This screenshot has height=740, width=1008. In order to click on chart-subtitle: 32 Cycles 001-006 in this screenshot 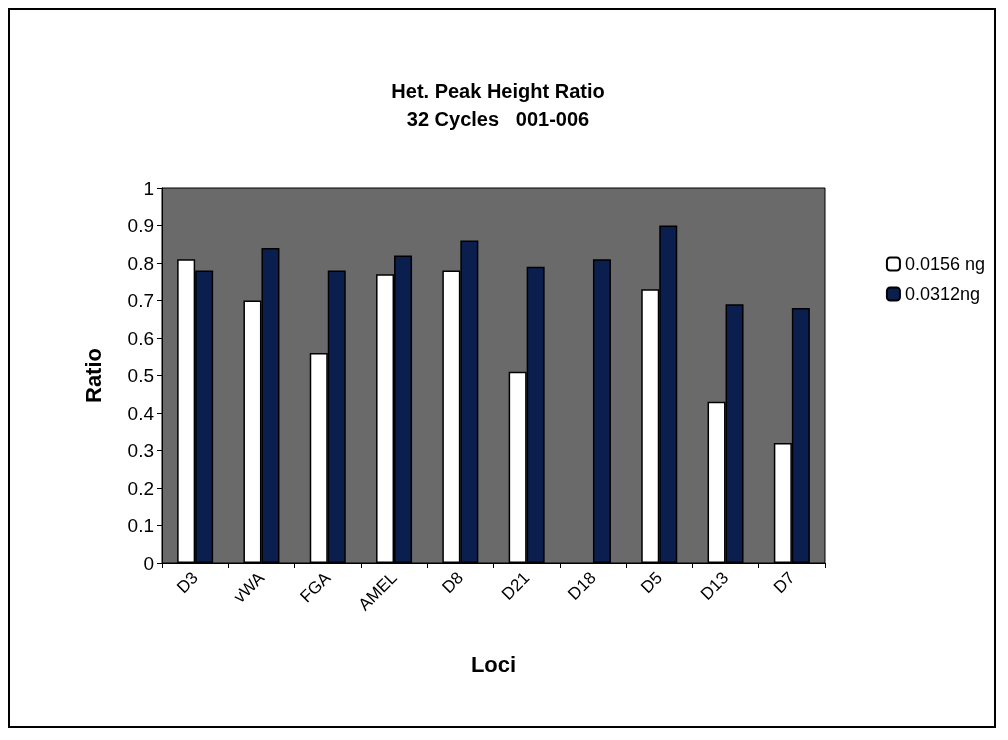, I will do `click(498, 119)`.